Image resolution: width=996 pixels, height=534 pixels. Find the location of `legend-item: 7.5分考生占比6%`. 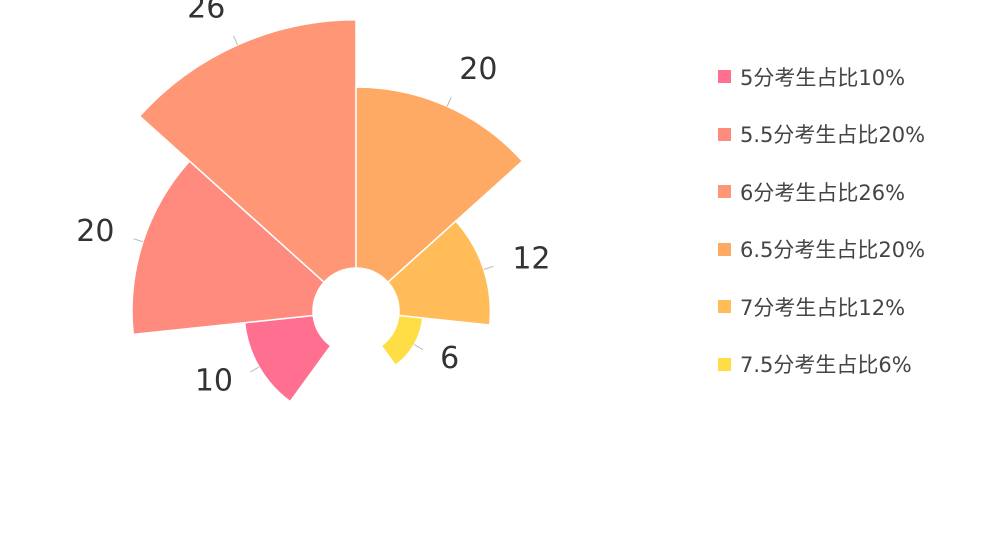

legend-item: 7.5分考生占比6% is located at coordinates (821, 365).